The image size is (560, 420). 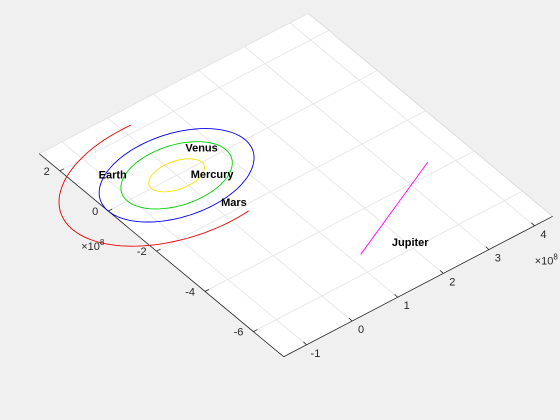 What do you see at coordinates (201, 149) in the screenshot?
I see `label-venus: Venus` at bounding box center [201, 149].